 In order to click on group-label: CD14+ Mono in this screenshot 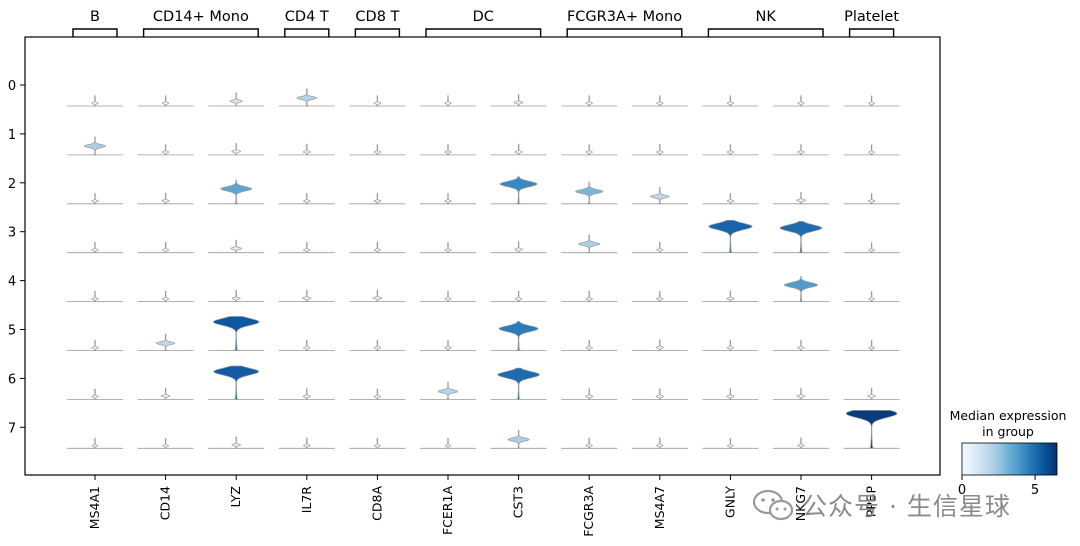, I will do `click(201, 17)`.